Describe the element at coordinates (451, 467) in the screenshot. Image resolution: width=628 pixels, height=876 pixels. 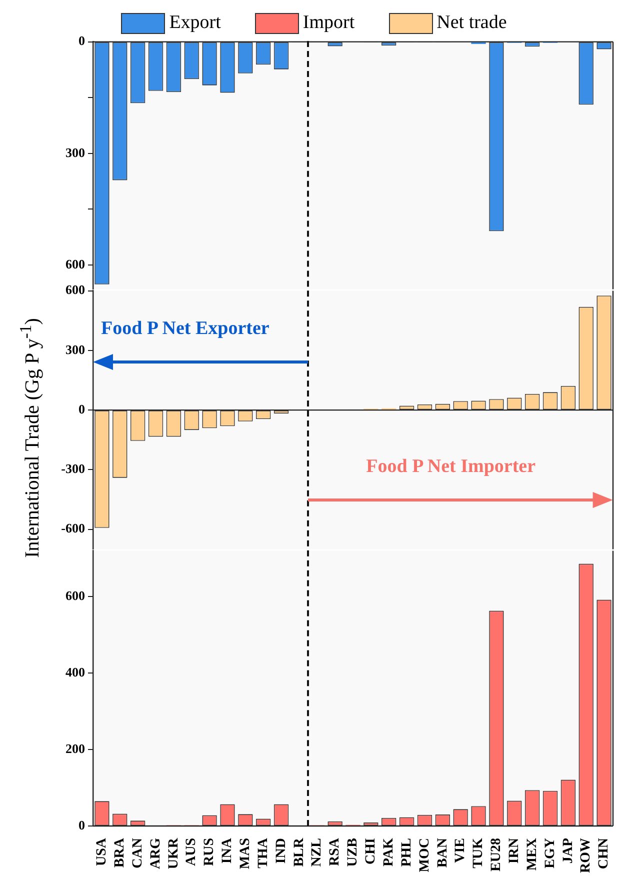
I see `annotation: Food P Net Importer` at that location.